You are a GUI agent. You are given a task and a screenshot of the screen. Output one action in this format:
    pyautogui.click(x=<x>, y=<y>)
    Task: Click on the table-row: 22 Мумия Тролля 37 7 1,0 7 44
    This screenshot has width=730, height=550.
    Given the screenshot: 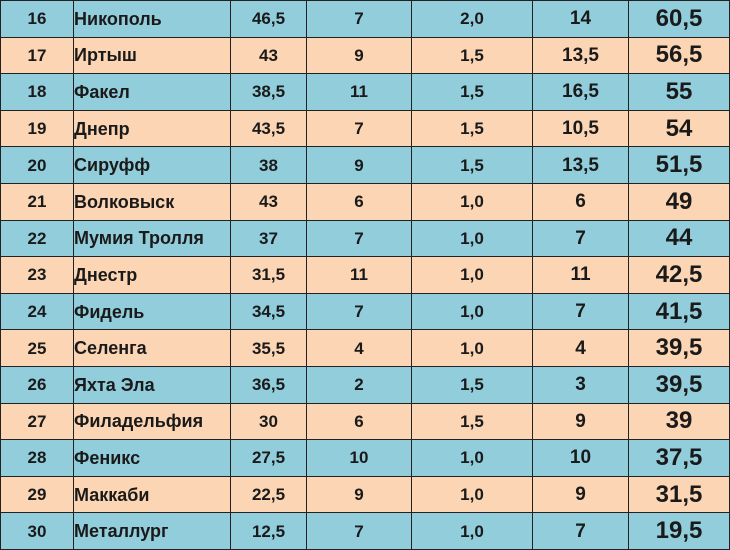 What is the action you would take?
    pyautogui.click(x=365, y=238)
    